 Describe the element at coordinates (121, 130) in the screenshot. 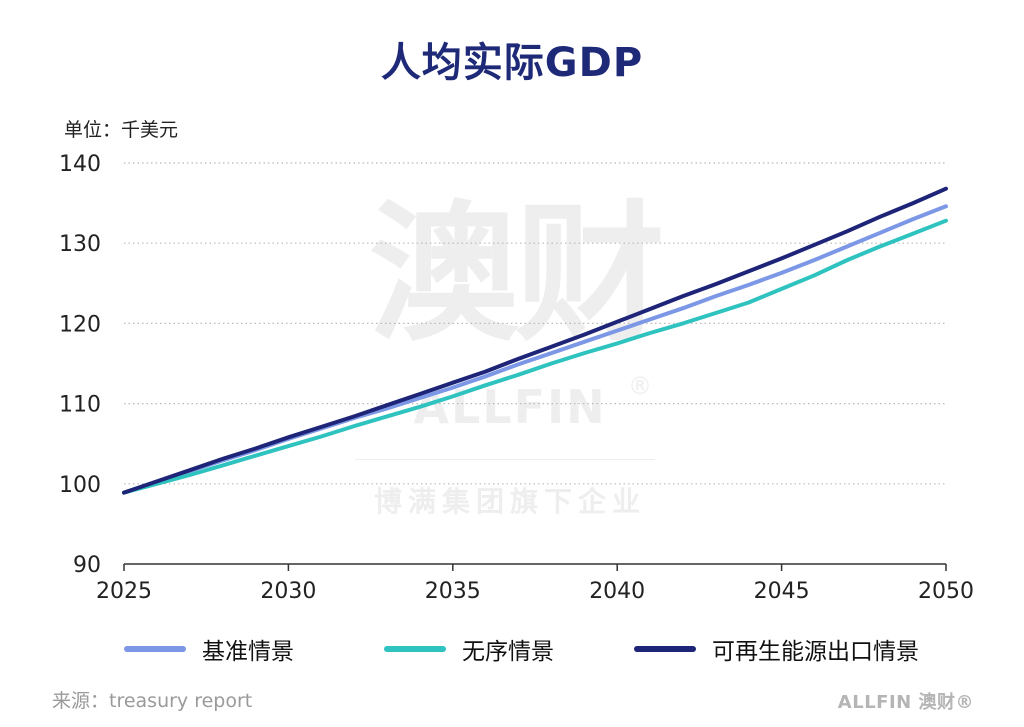

I see `y-axis-unit-label: 单位：千美元` at that location.